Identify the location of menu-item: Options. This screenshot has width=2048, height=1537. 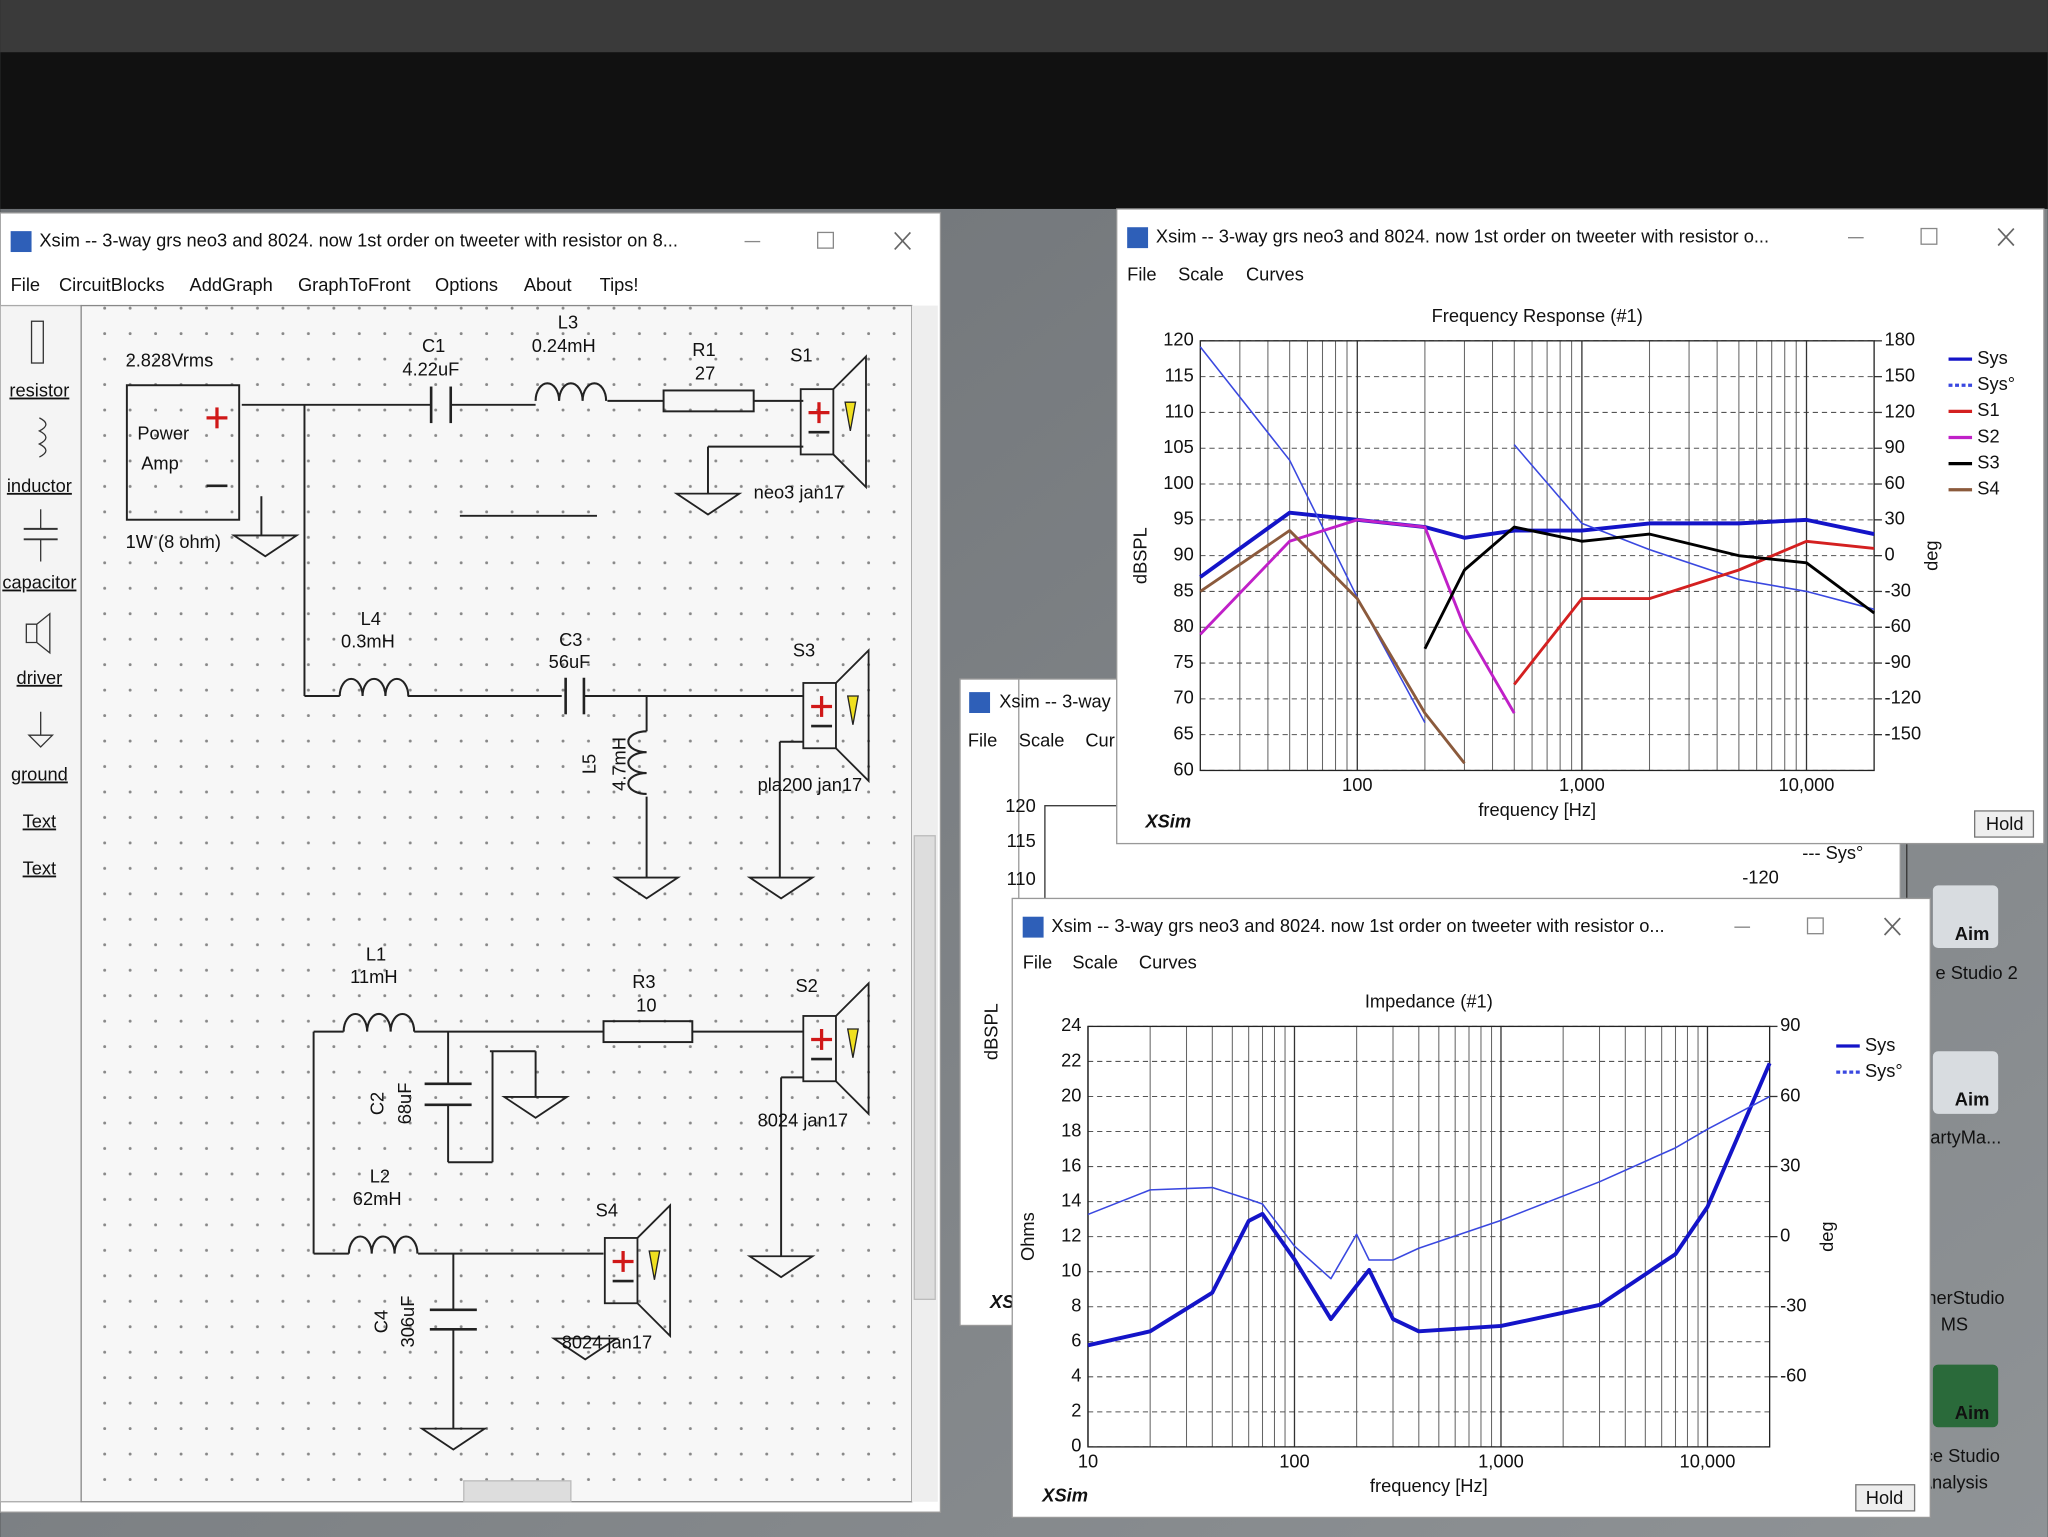
(466, 284).